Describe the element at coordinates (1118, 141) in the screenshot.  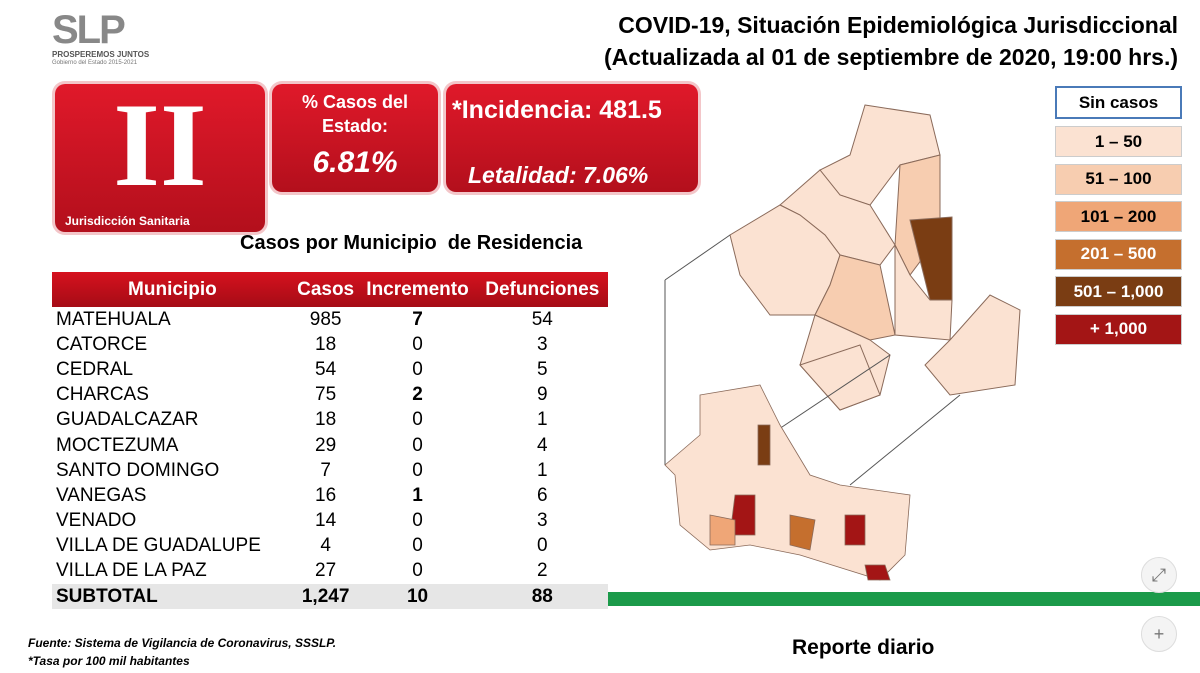
I see `legend-item: 1 – 50` at that location.